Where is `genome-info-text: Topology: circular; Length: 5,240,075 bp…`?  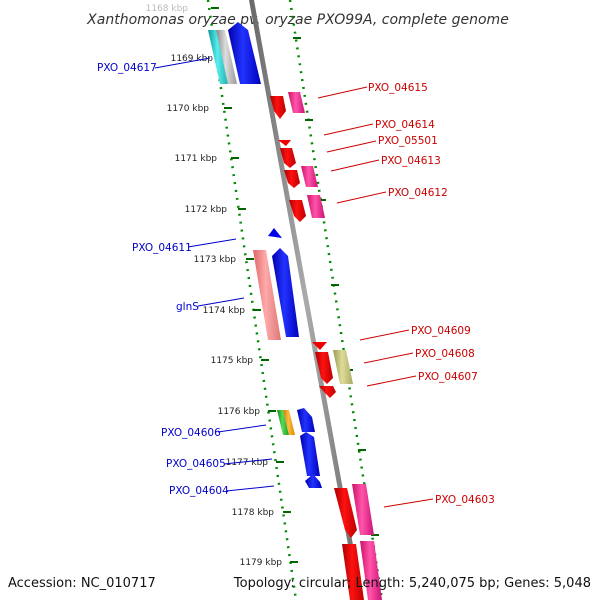
genome-info-text: Topology: circular; Length: 5,240,075 bp… is located at coordinates (412, 583).